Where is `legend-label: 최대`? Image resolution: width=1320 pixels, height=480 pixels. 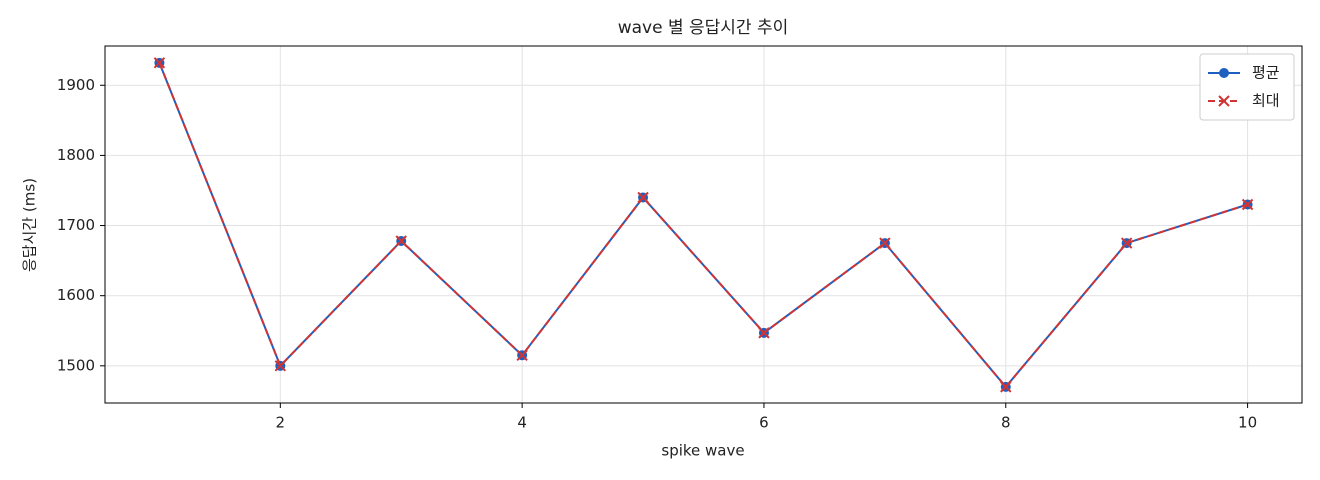
legend-label: 최대 is located at coordinates (1266, 101).